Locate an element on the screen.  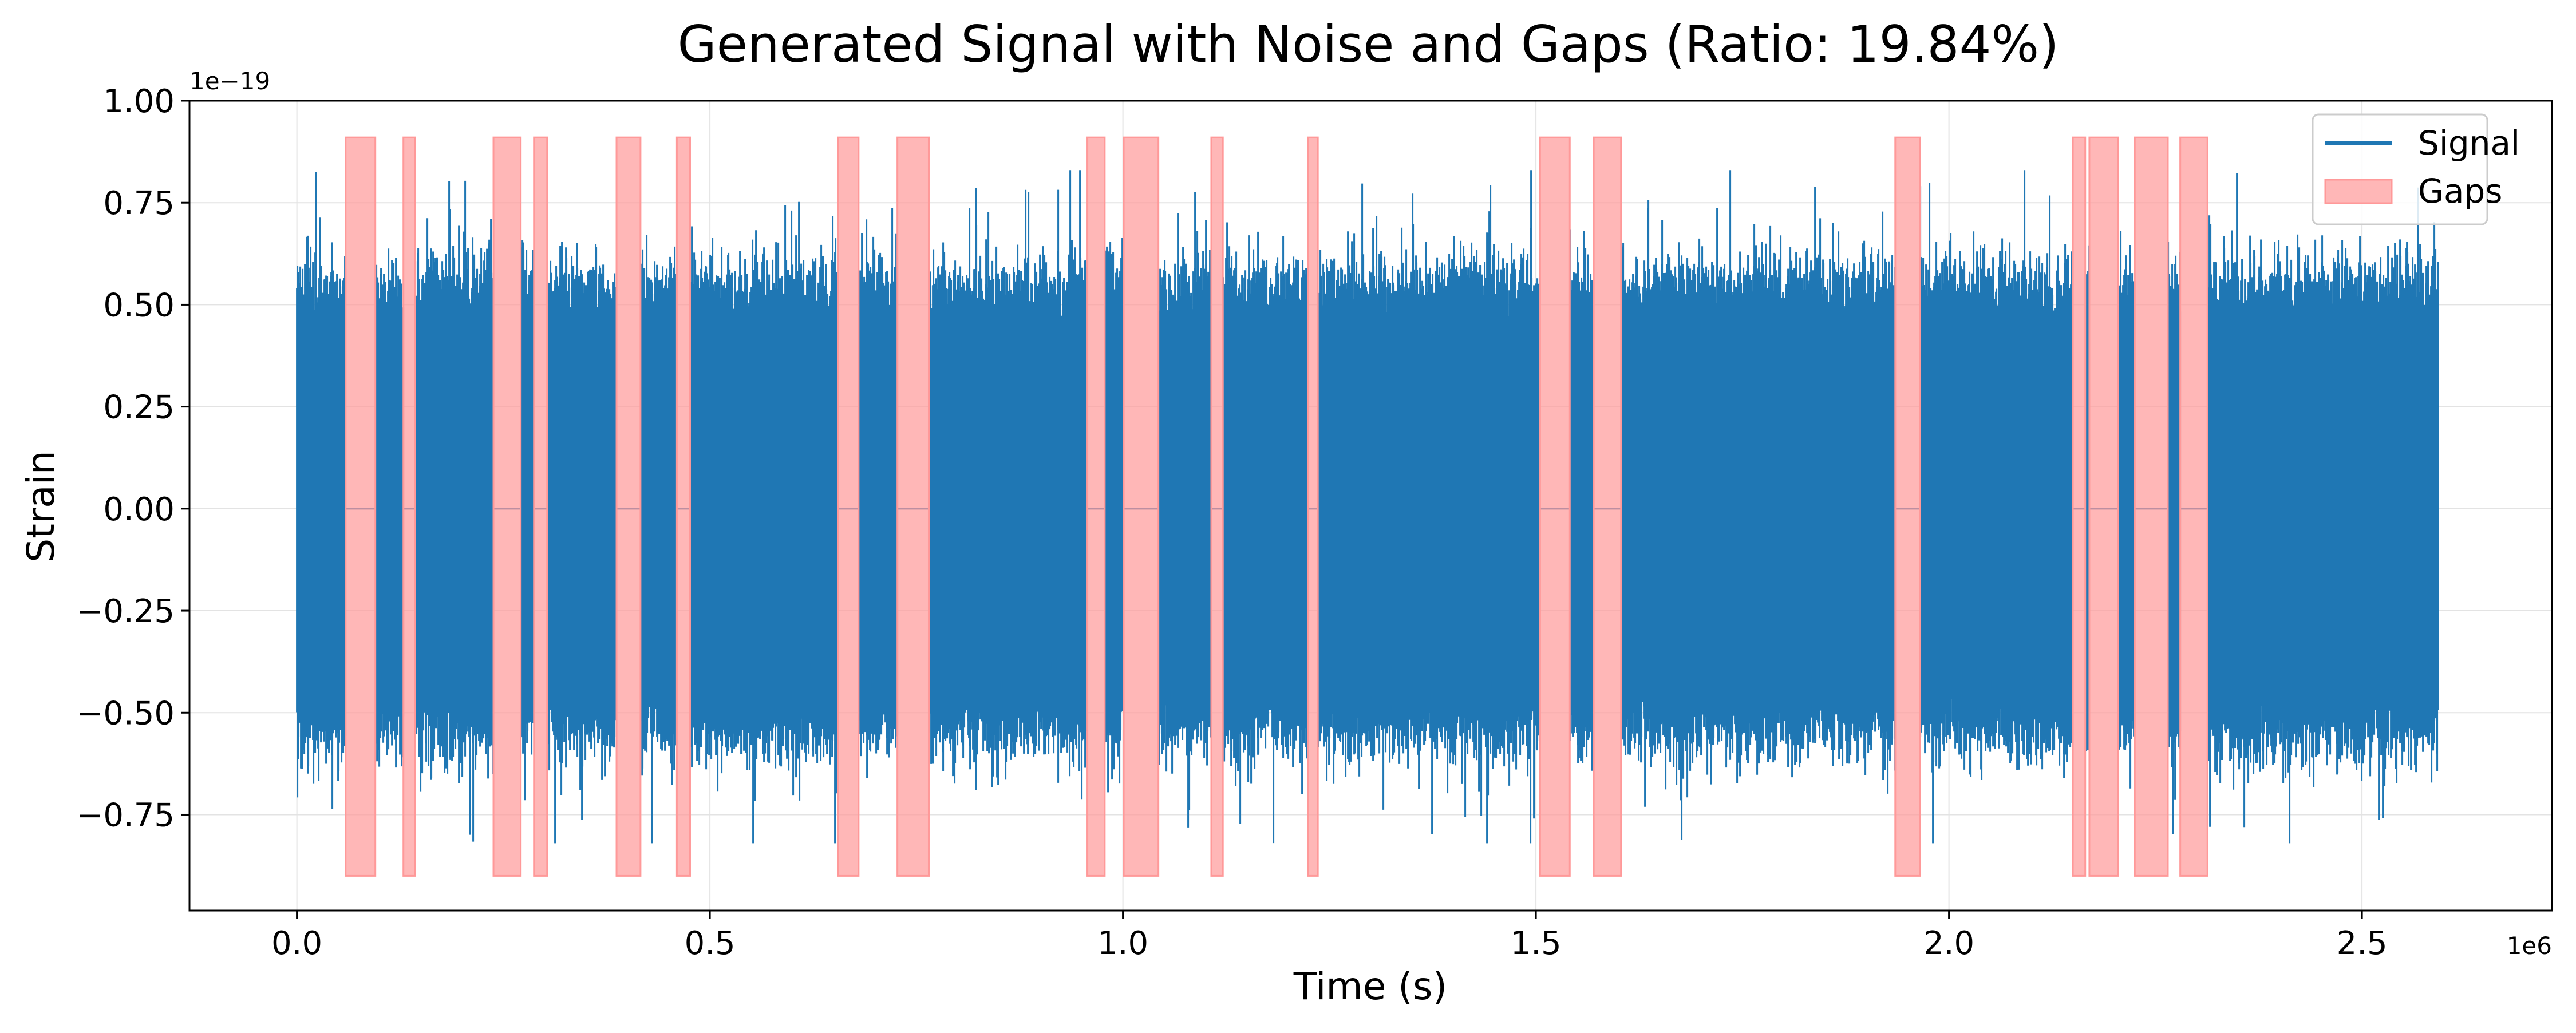
x-tick-label: 2.5 is located at coordinates (2362, 944).